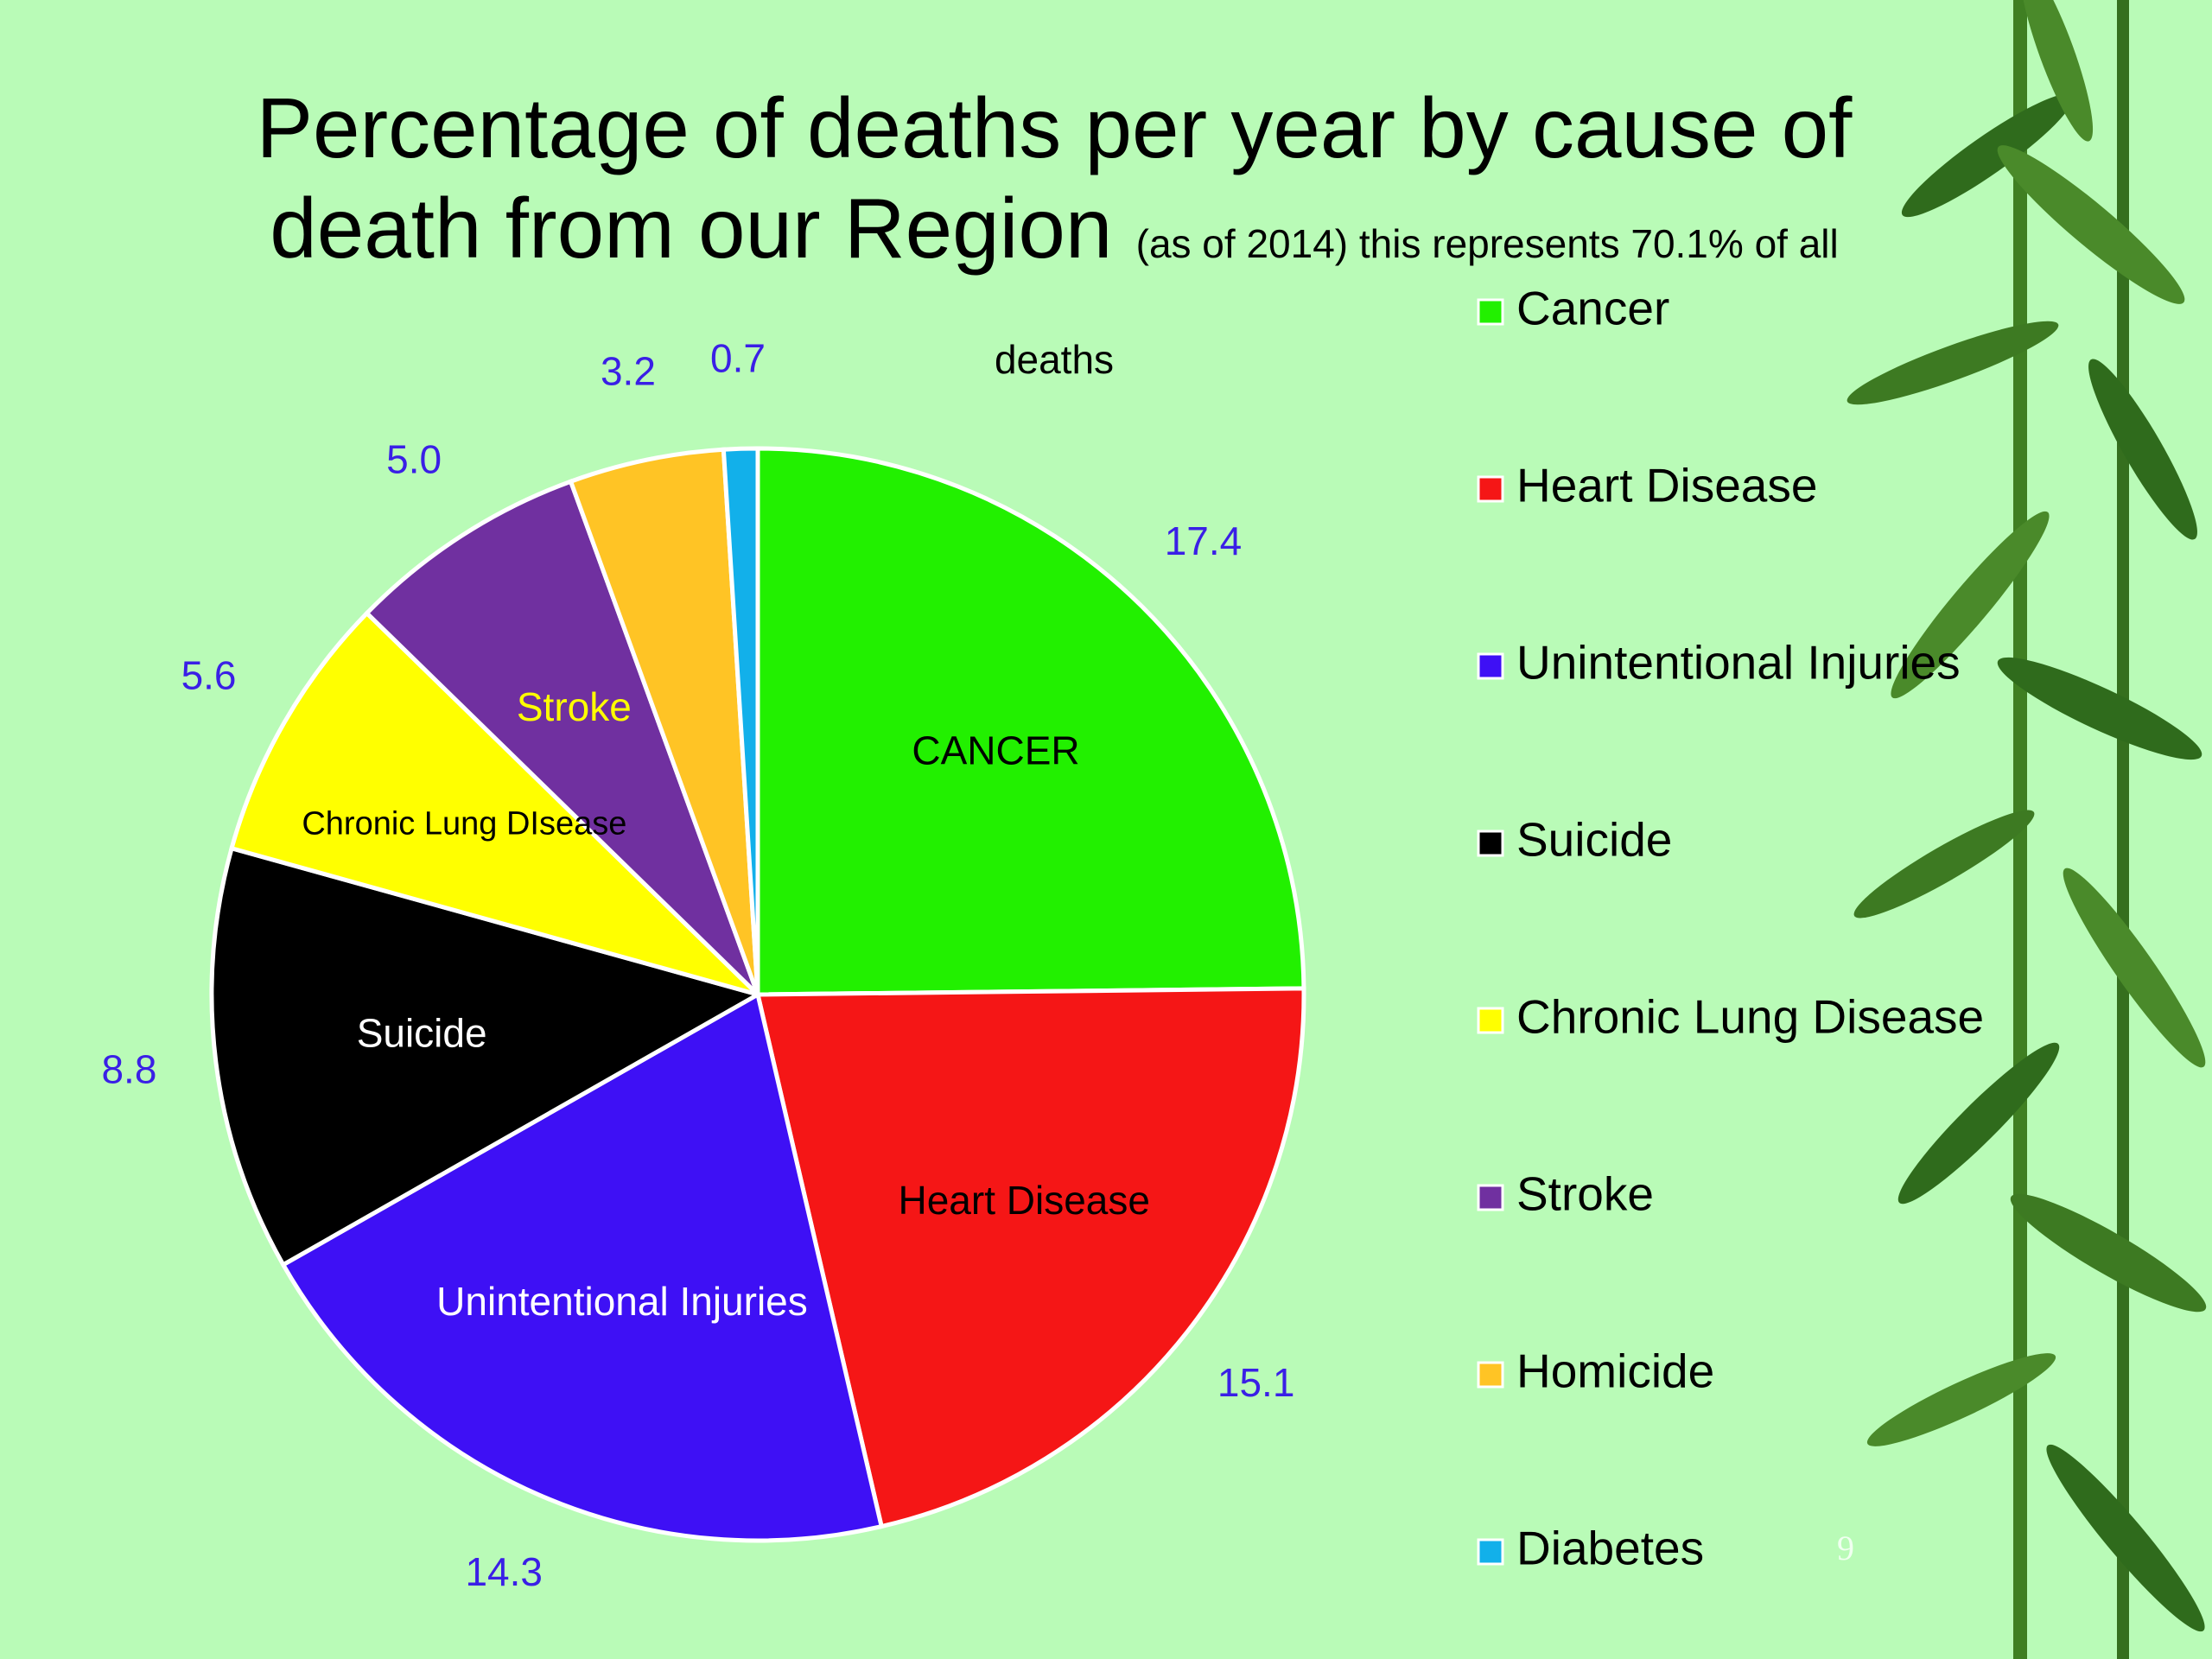 The height and width of the screenshot is (1659, 2212). Describe the element at coordinates (504, 1571) in the screenshot. I see `data-label: 14.3` at that location.